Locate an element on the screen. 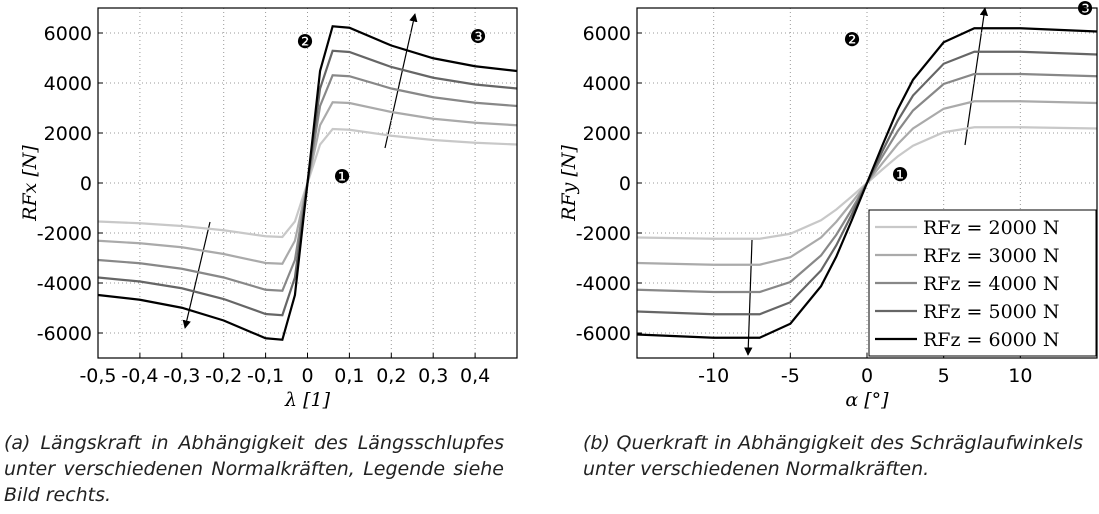  x-tick-label: -5 is located at coordinates (790, 376).